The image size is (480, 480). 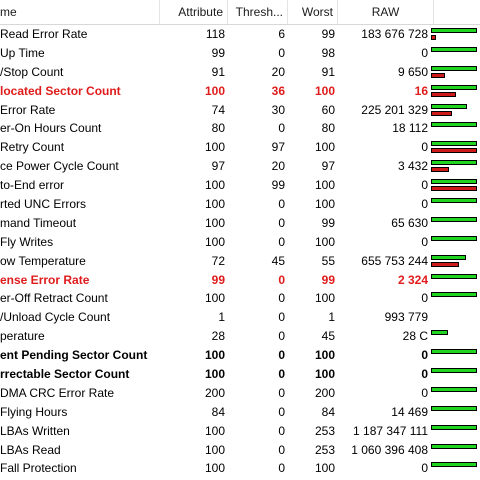 What do you see at coordinates (240, 72) in the screenshot?
I see `table-row: /Stop Count 91 20 91 9 650` at bounding box center [240, 72].